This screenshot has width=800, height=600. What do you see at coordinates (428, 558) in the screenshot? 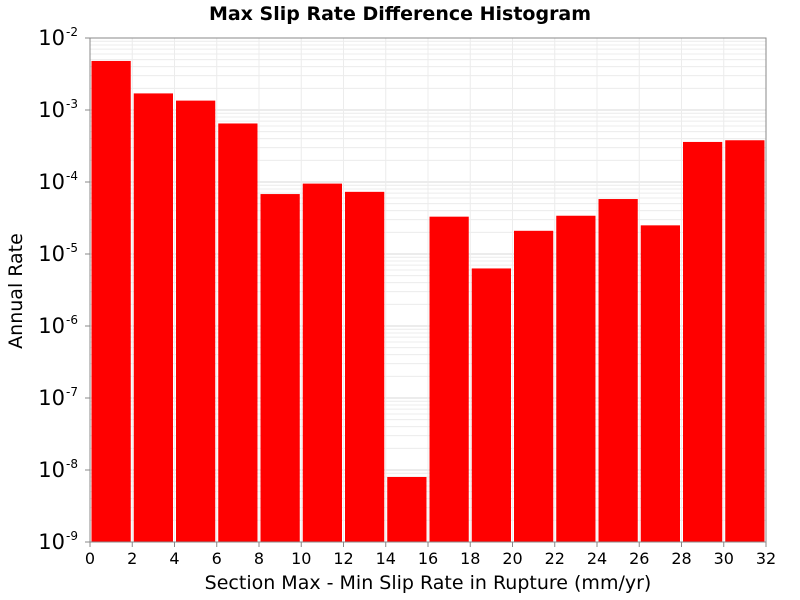
I see `x-tick-label: 16` at bounding box center [428, 558].